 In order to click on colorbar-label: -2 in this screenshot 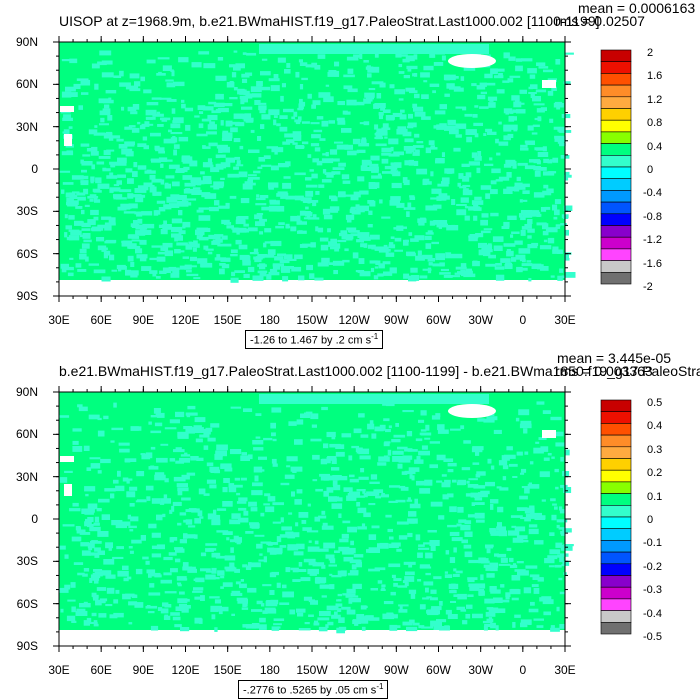, I will do `click(648, 287)`.